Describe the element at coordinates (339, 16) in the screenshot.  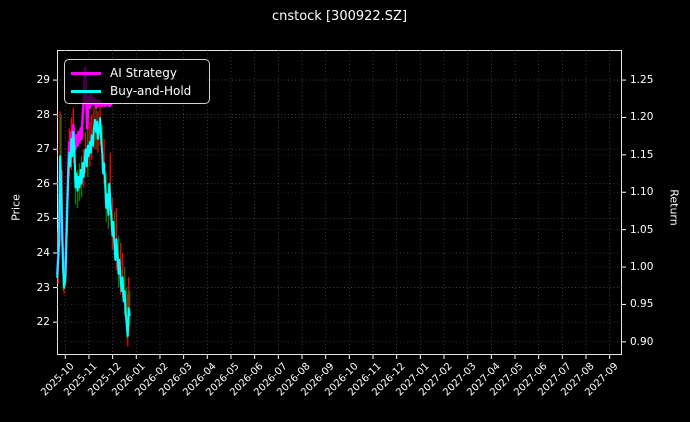
I see `chart-title: cnstock [300922.SZ]` at that location.